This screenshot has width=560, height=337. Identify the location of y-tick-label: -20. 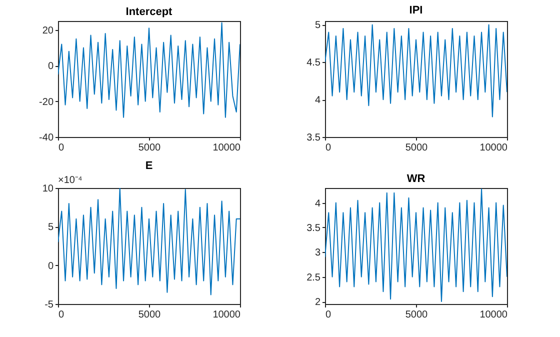
(46, 102).